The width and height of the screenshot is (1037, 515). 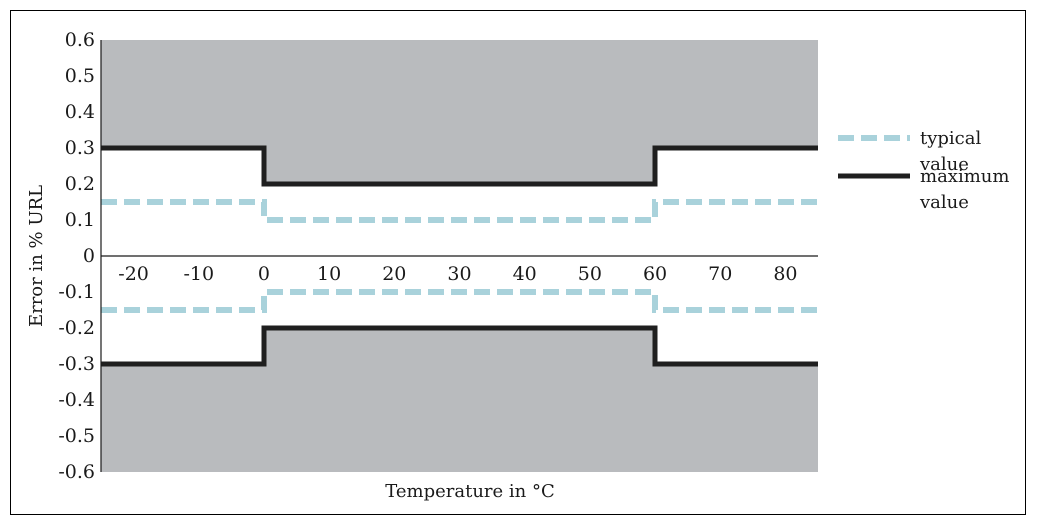 What do you see at coordinates (76, 364) in the screenshot?
I see `y-tick-label: -0.3` at bounding box center [76, 364].